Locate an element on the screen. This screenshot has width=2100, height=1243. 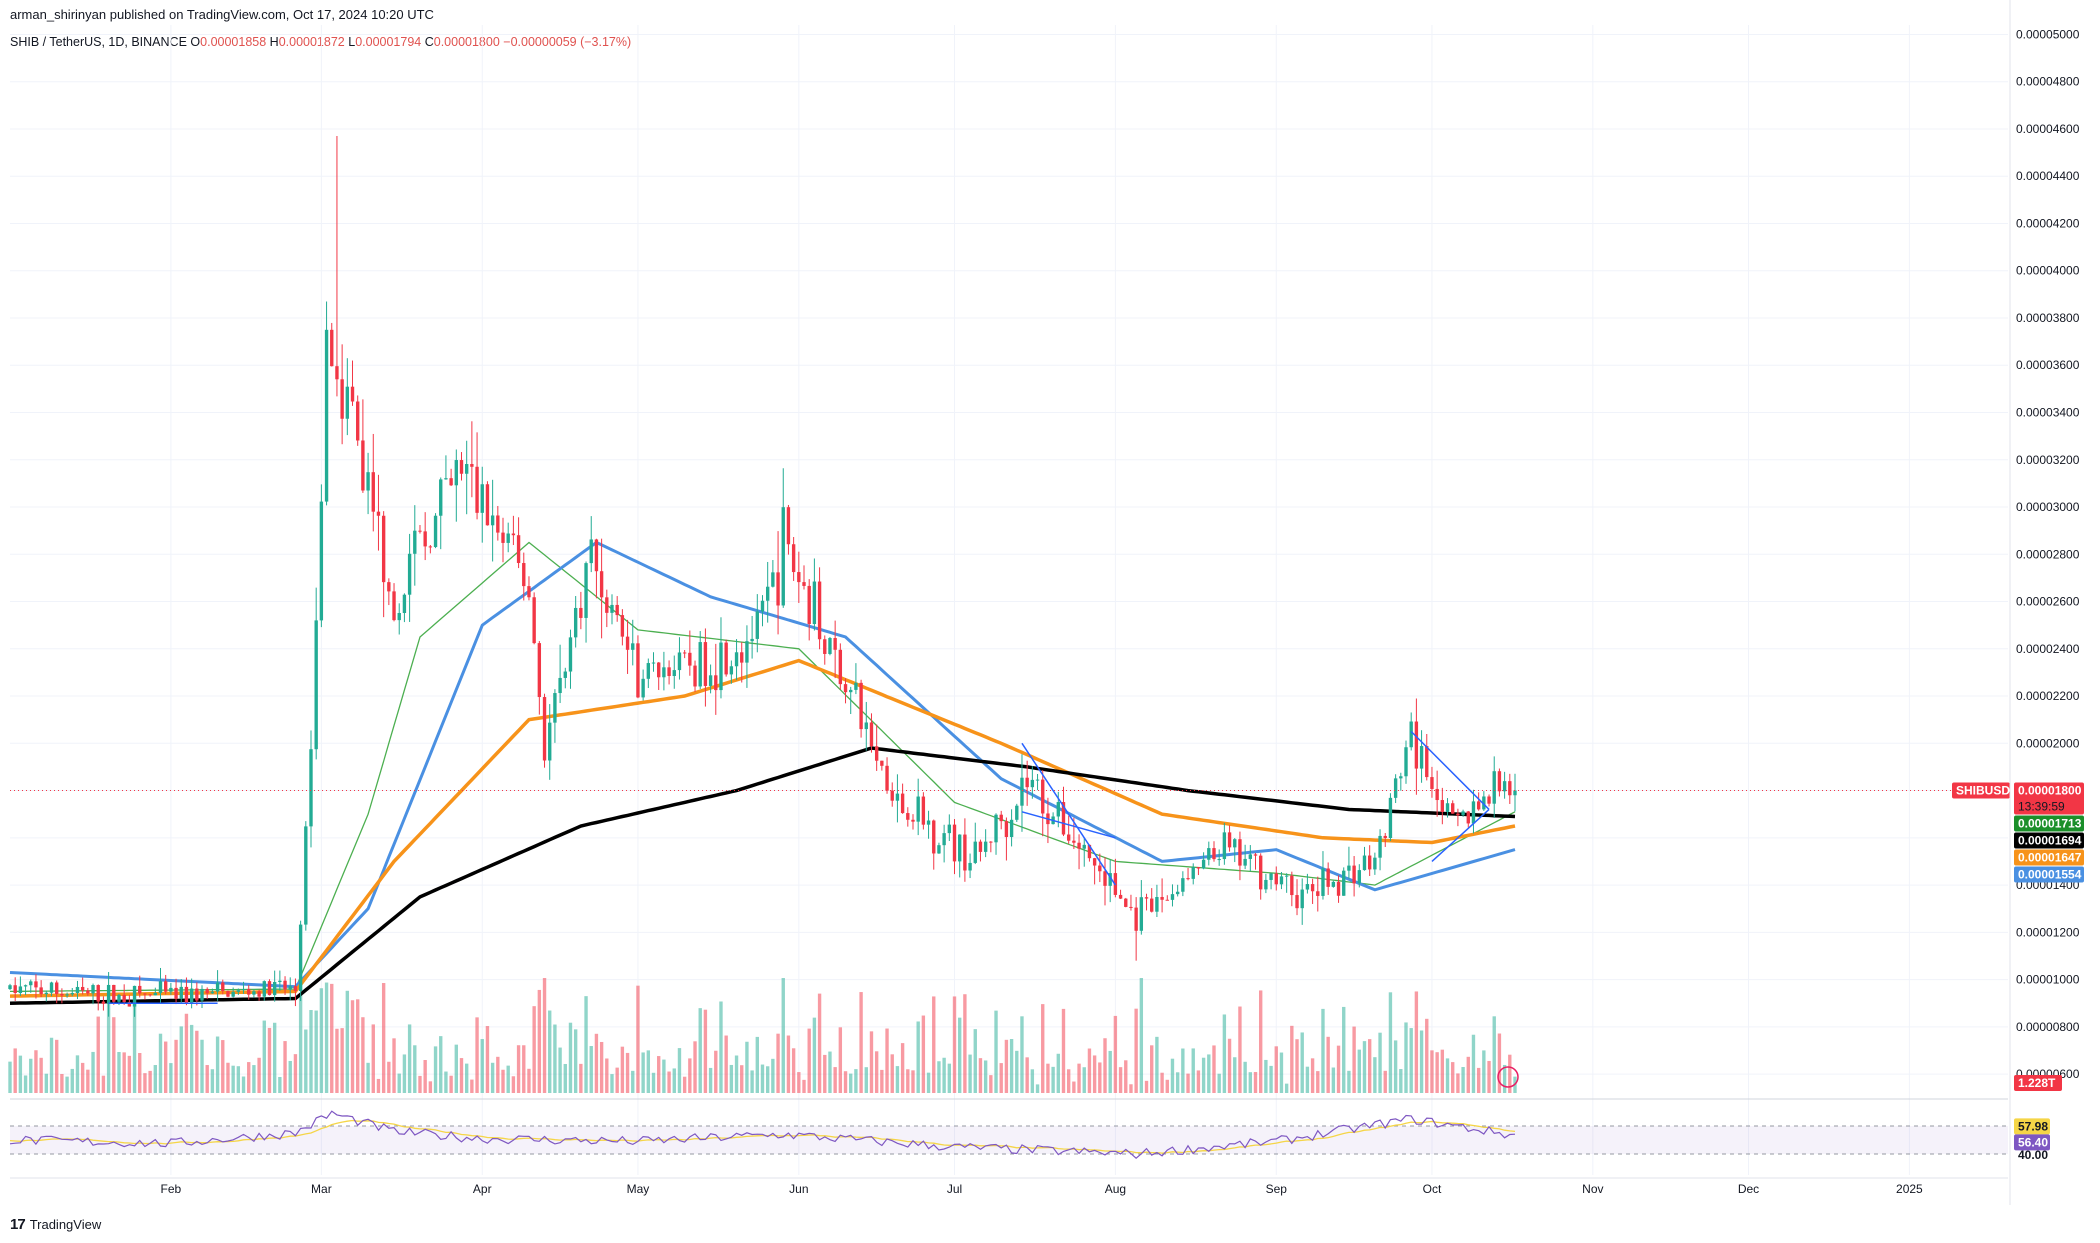
x-tick-label: Nov is located at coordinates (1592, 1189).